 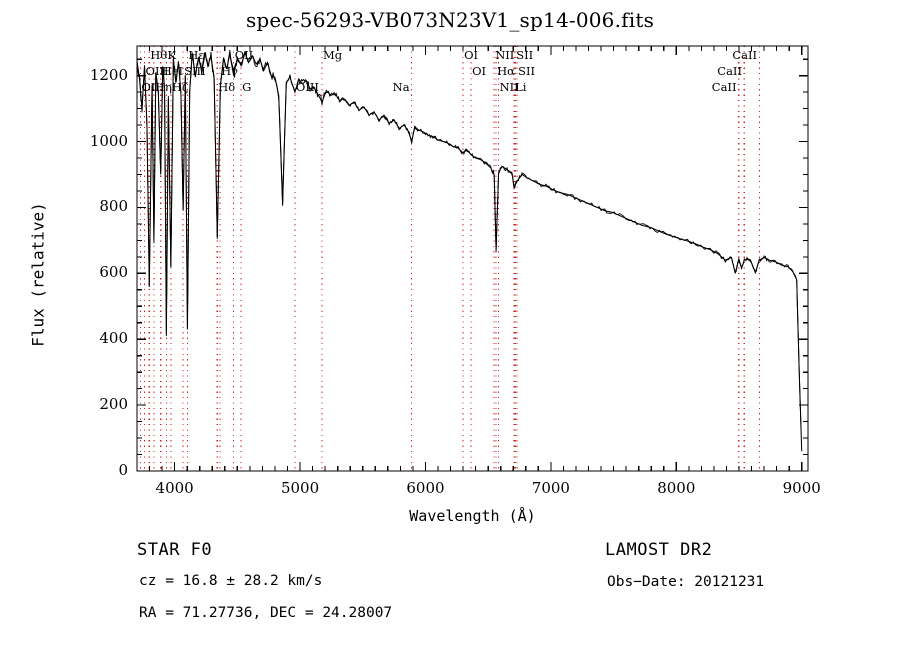 I want to click on line-label-CaII-8498: CaII, so click(x=724, y=87).